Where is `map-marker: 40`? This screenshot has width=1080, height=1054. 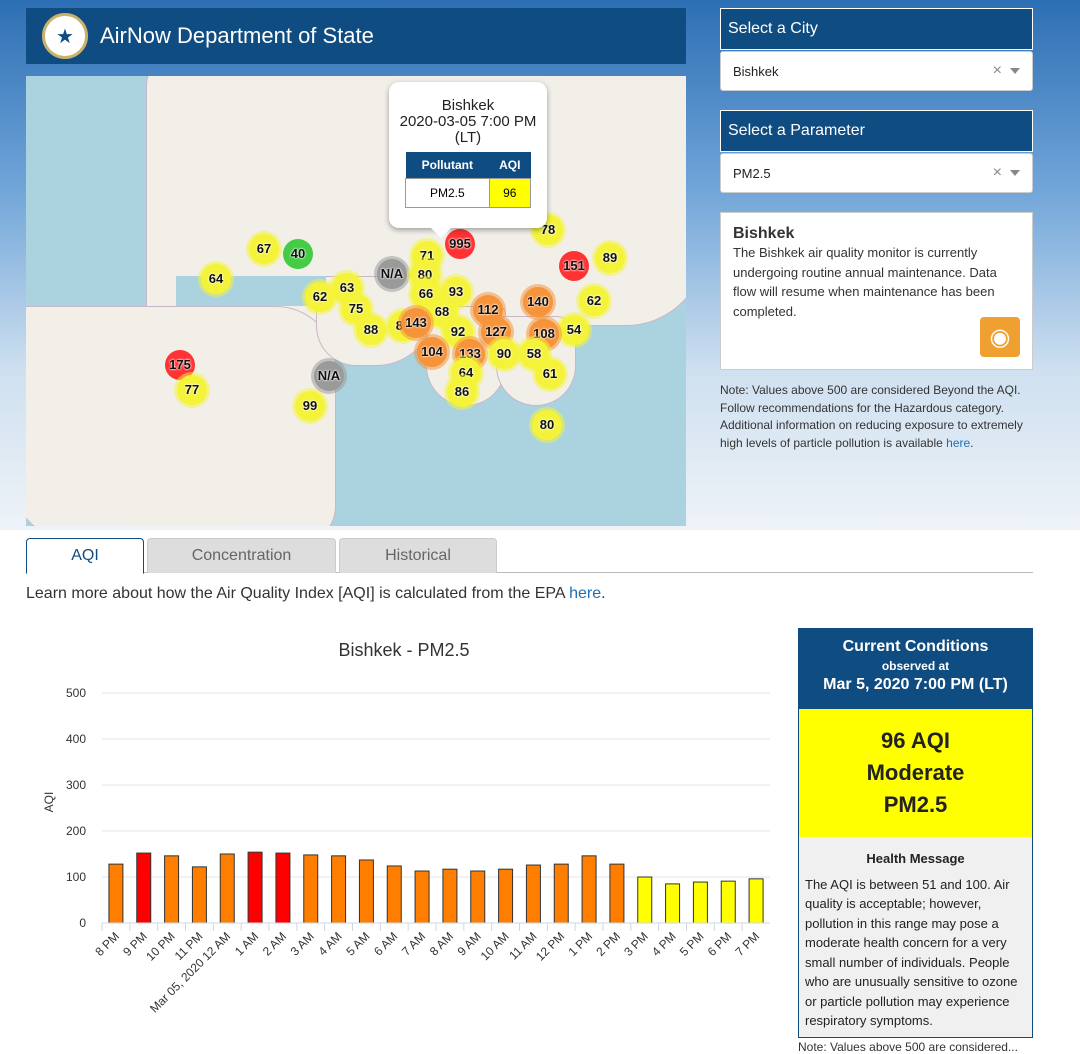
map-marker: 40 is located at coordinates (298, 254).